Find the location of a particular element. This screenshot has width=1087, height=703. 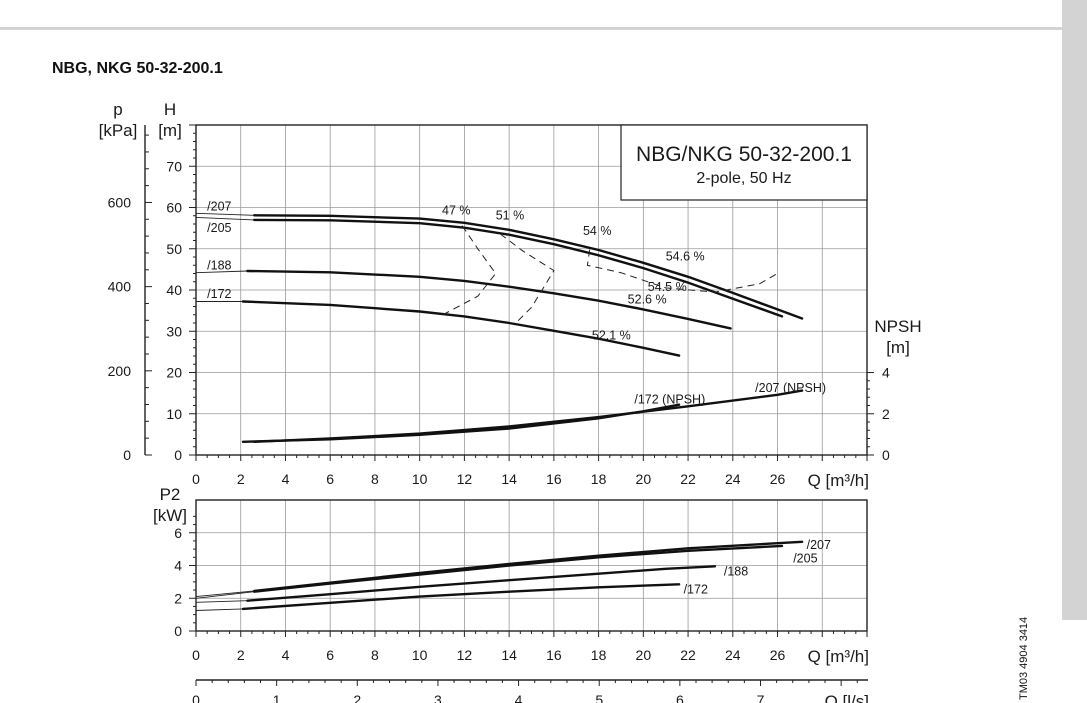

efficiency-label: 52.1 % is located at coordinates (611, 336).